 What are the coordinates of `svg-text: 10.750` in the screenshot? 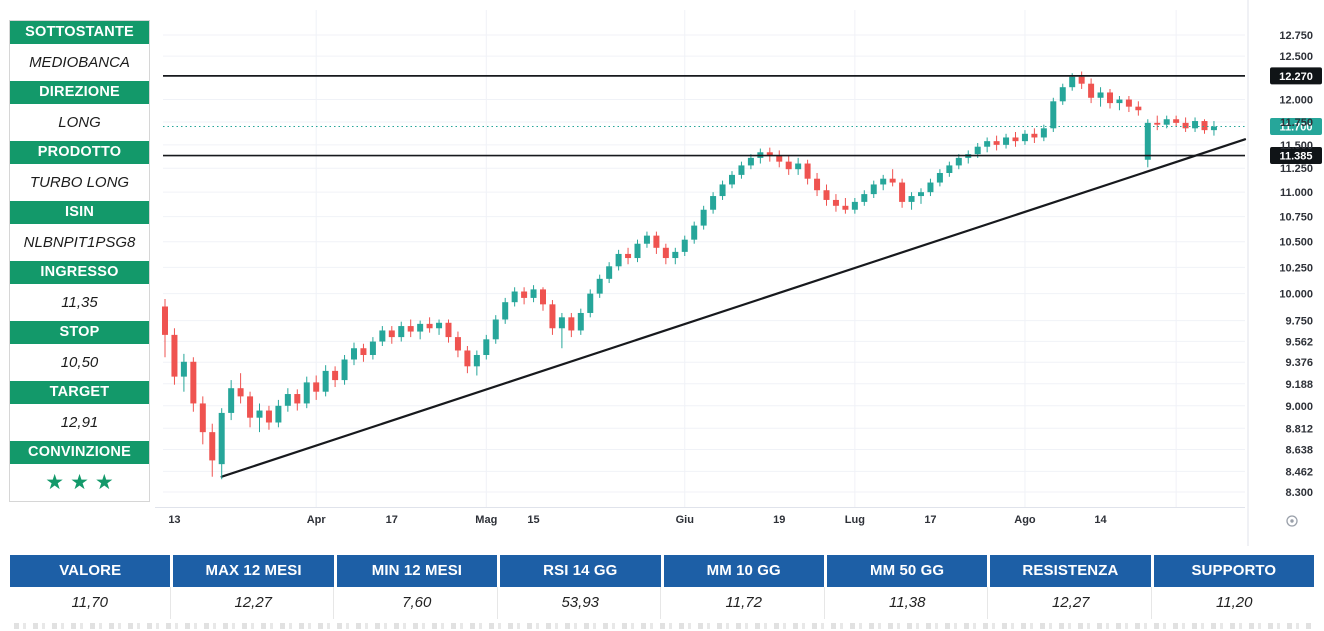 It's located at (1296, 218).